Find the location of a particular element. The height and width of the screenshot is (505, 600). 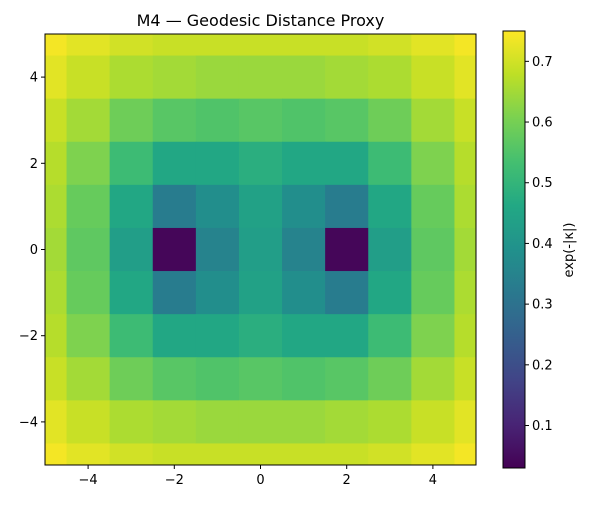

colorbar-tick-label: 0.6 is located at coordinates (542, 123).